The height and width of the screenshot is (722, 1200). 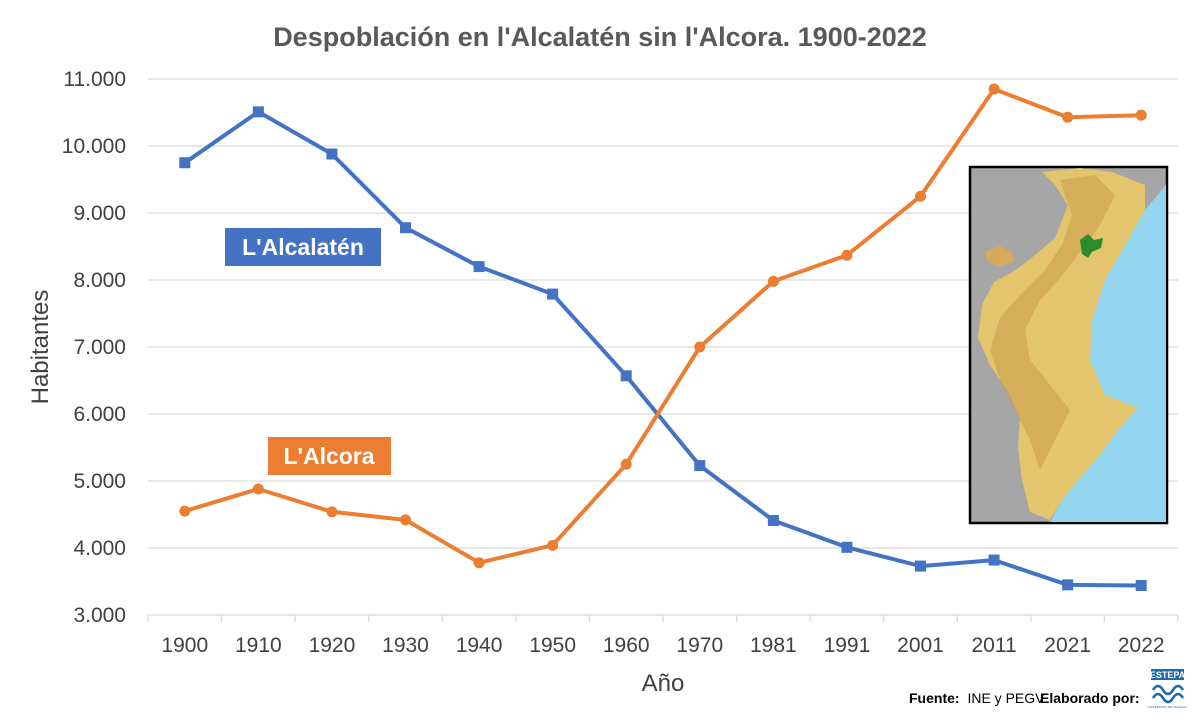 What do you see at coordinates (1168, 694) in the screenshot?
I see `logo-wave-icon` at bounding box center [1168, 694].